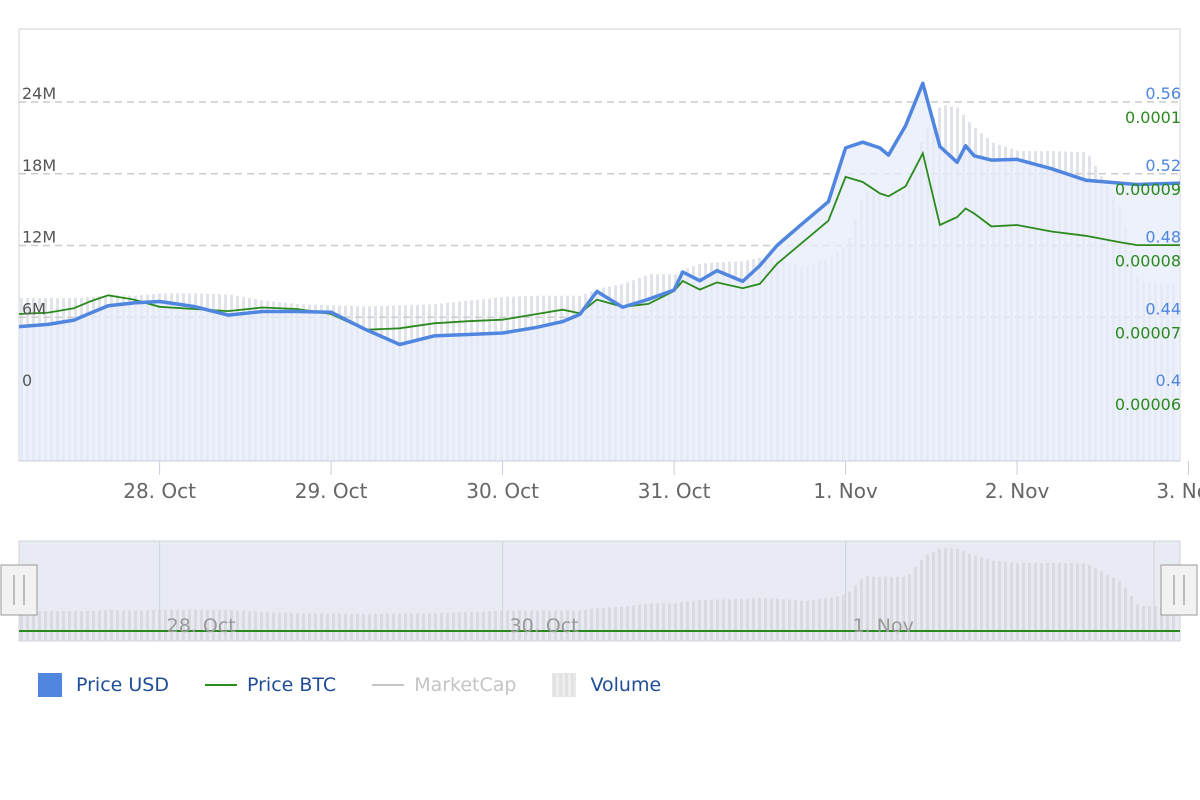 The image size is (1200, 800). I want to click on legend-label-volume: Volume, so click(626, 685).